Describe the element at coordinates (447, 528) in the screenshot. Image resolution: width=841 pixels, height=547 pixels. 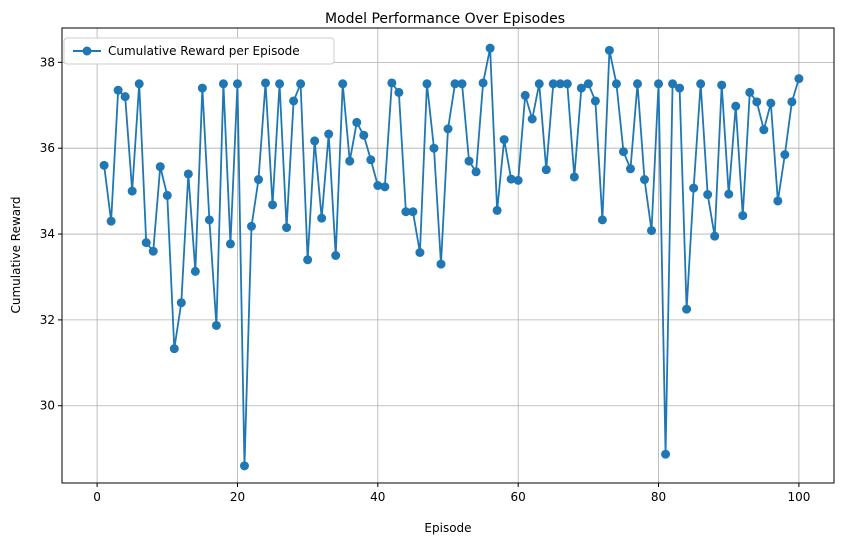
I see `x-axis-title: Episode` at that location.